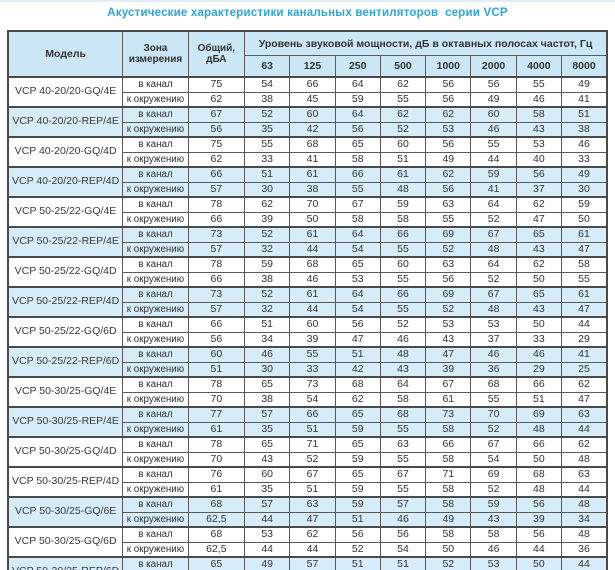 This screenshot has height=570, width=615. What do you see at coordinates (312, 519) in the screenshot?
I see `level-cell-125hz: 47` at bounding box center [312, 519].